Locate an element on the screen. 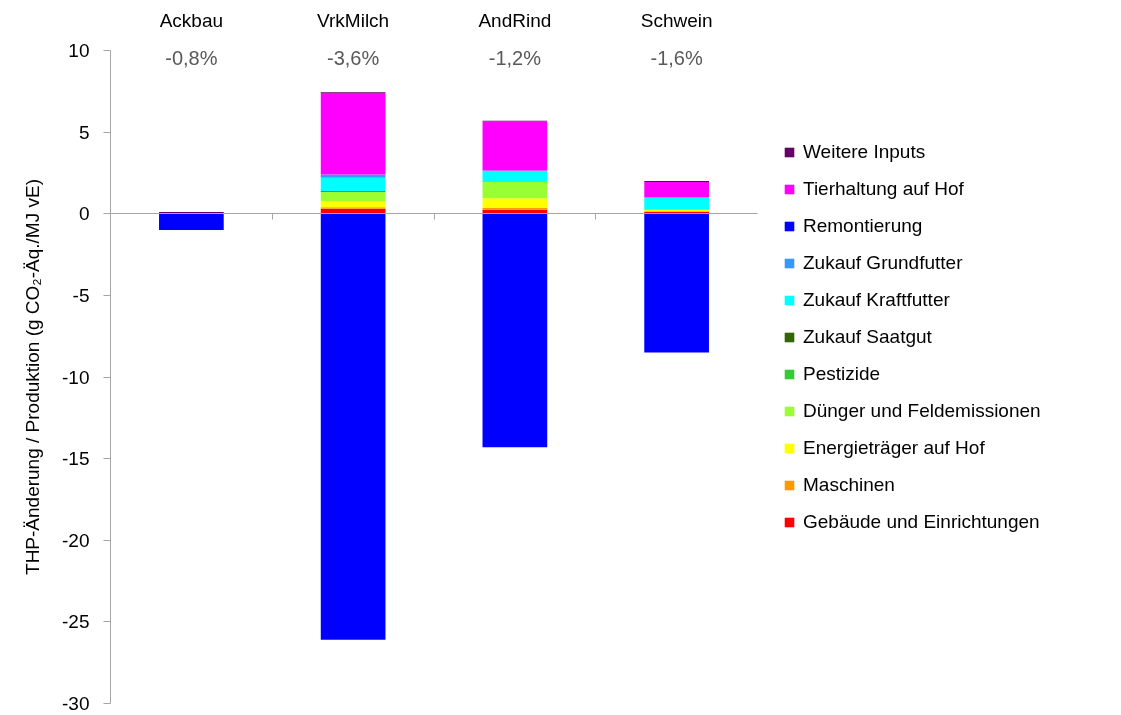 The image size is (1121, 715). annotation: -1,2% is located at coordinates (515, 58).